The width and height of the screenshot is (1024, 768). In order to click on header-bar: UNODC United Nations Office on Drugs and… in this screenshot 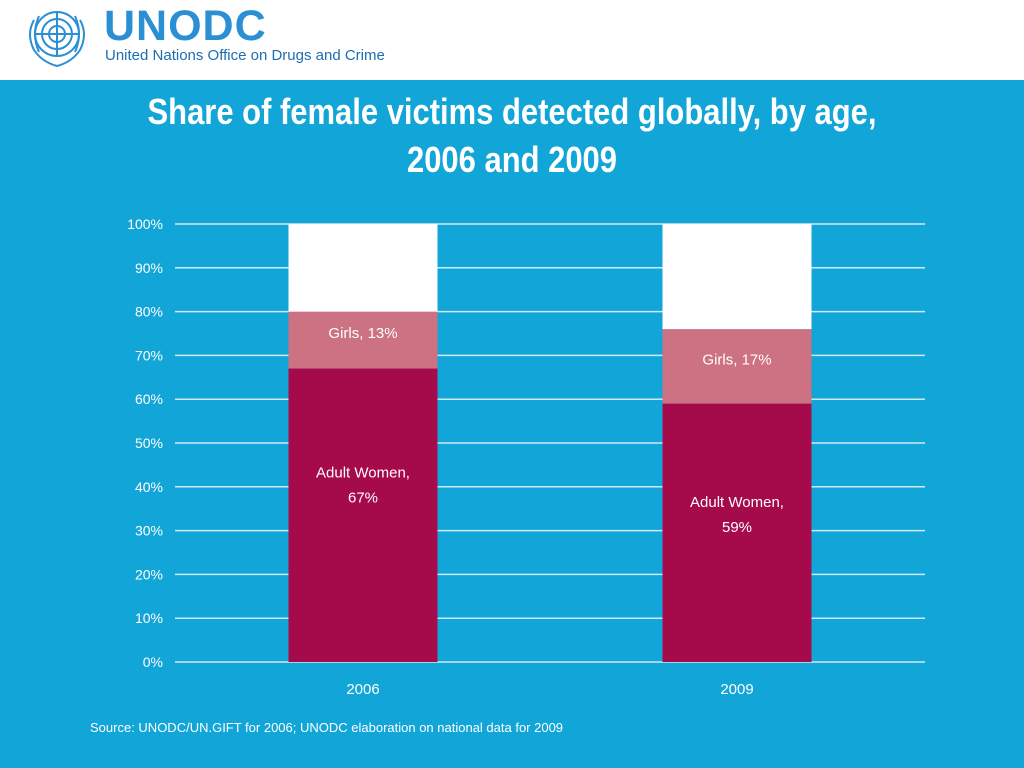, I will do `click(512, 40)`.